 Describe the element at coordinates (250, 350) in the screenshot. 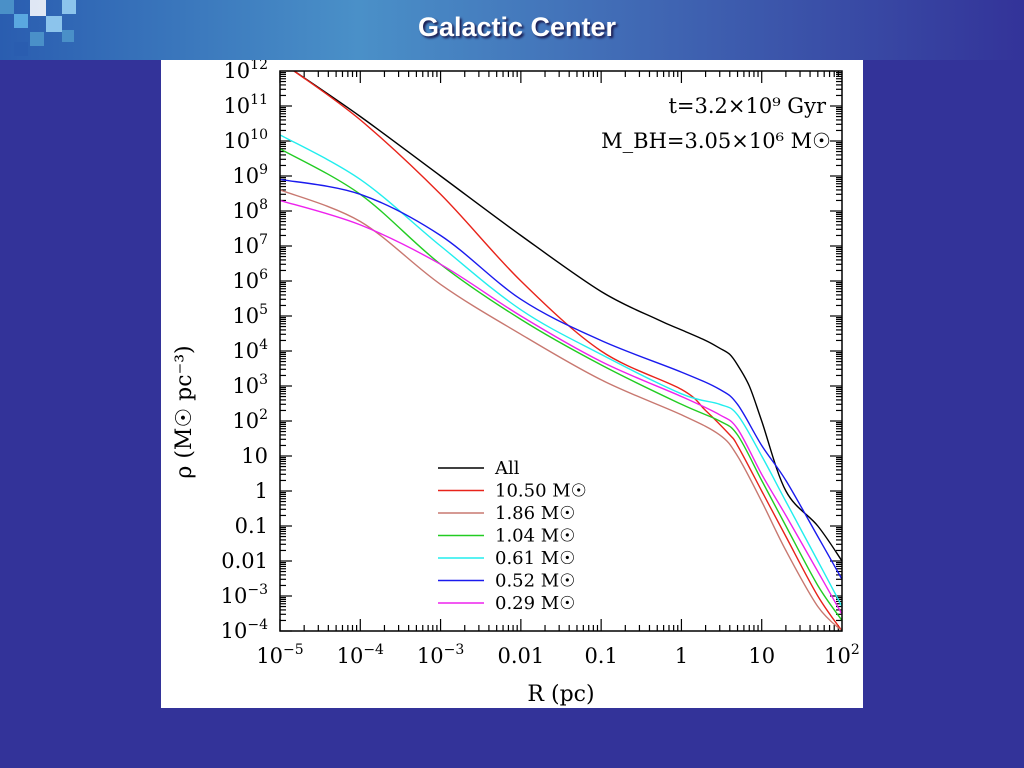

I see `y-tick-label: 10⁴` at that location.